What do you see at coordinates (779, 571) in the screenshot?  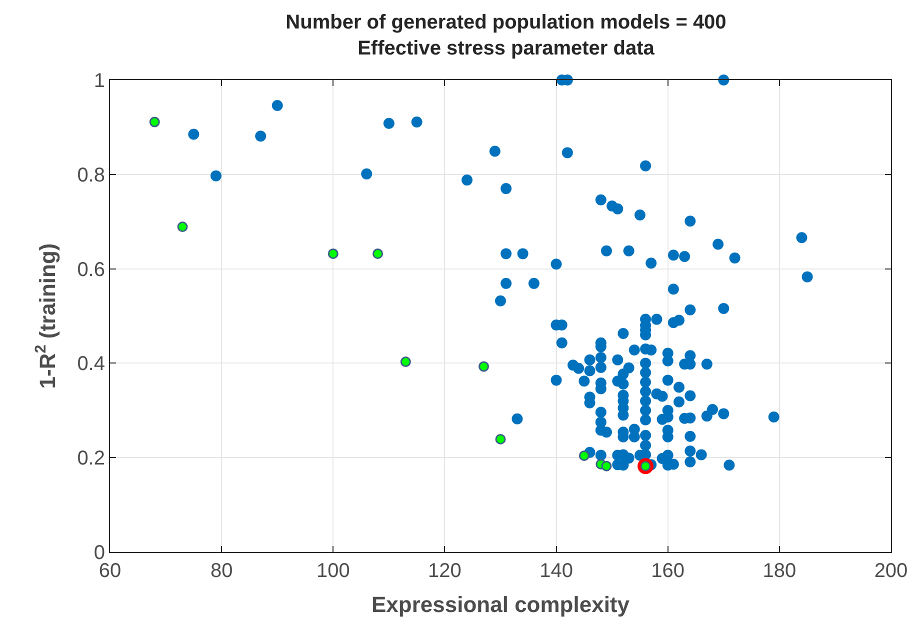 I see `x-tick-label: 180` at bounding box center [779, 571].